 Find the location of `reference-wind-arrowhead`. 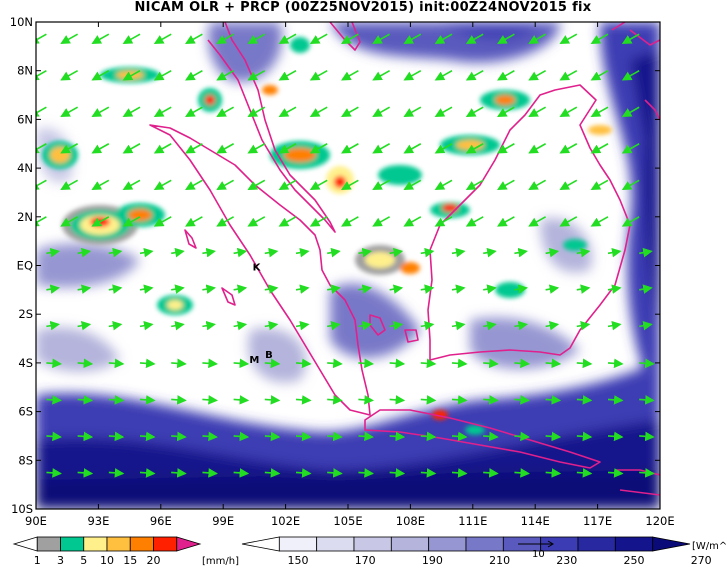

reference-wind-arrowhead is located at coordinates (550, 544).